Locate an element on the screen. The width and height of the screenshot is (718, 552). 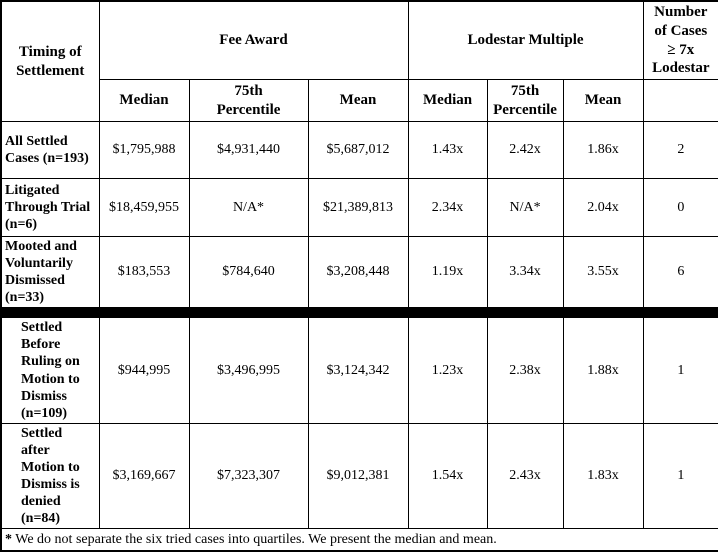
group-header-lodestar-multiple: Lodestar Multiple is located at coordinates (525, 40).